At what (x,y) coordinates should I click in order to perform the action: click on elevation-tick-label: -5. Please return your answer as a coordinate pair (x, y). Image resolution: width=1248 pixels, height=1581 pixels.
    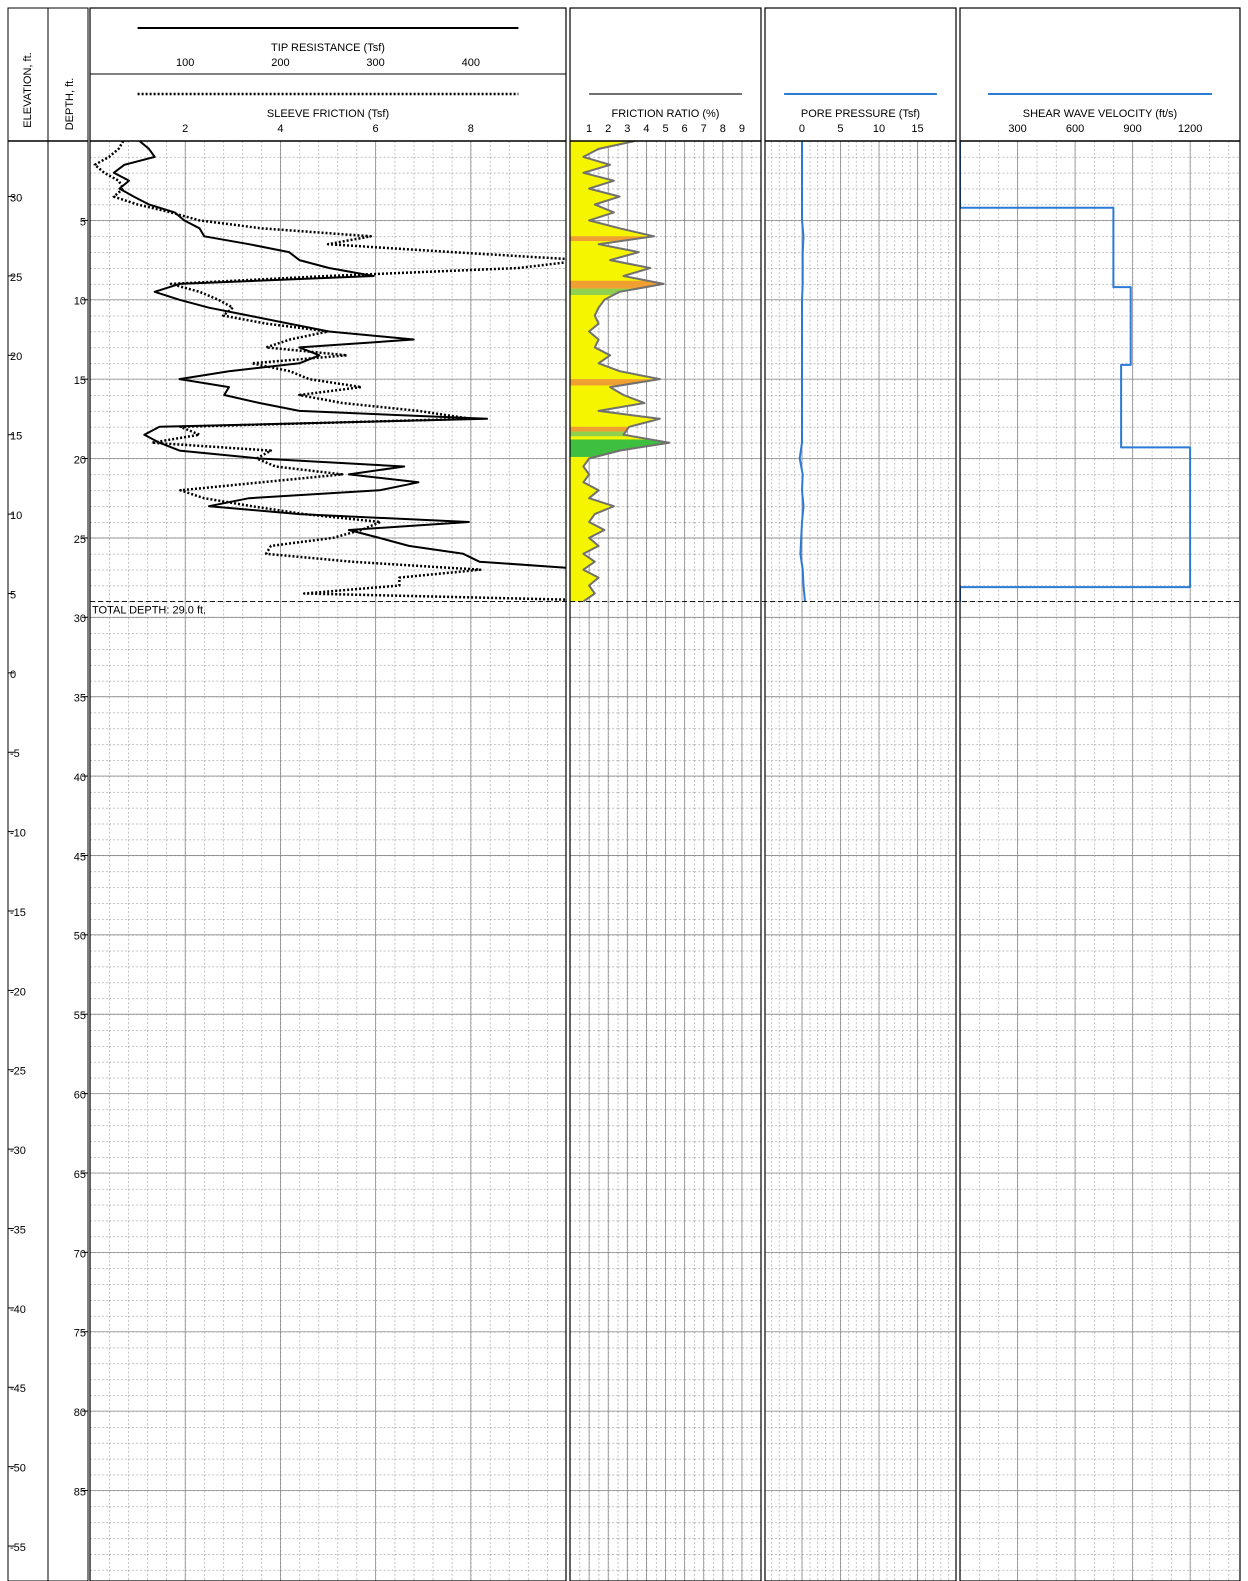
    Looking at the image, I should click on (15, 754).